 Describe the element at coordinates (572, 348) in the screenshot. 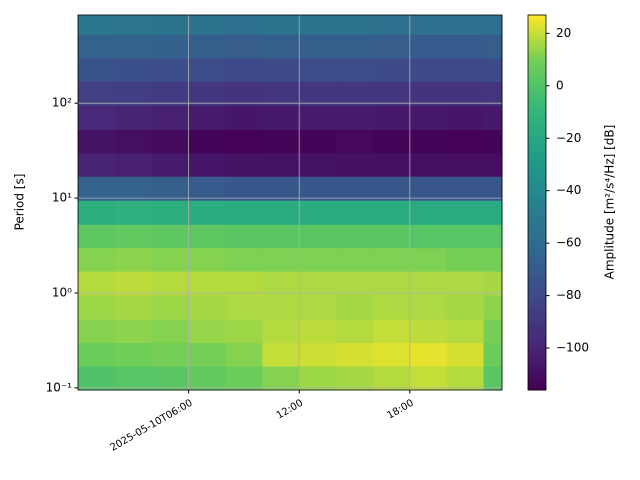

I see `colorbar-tick-label: −100` at that location.